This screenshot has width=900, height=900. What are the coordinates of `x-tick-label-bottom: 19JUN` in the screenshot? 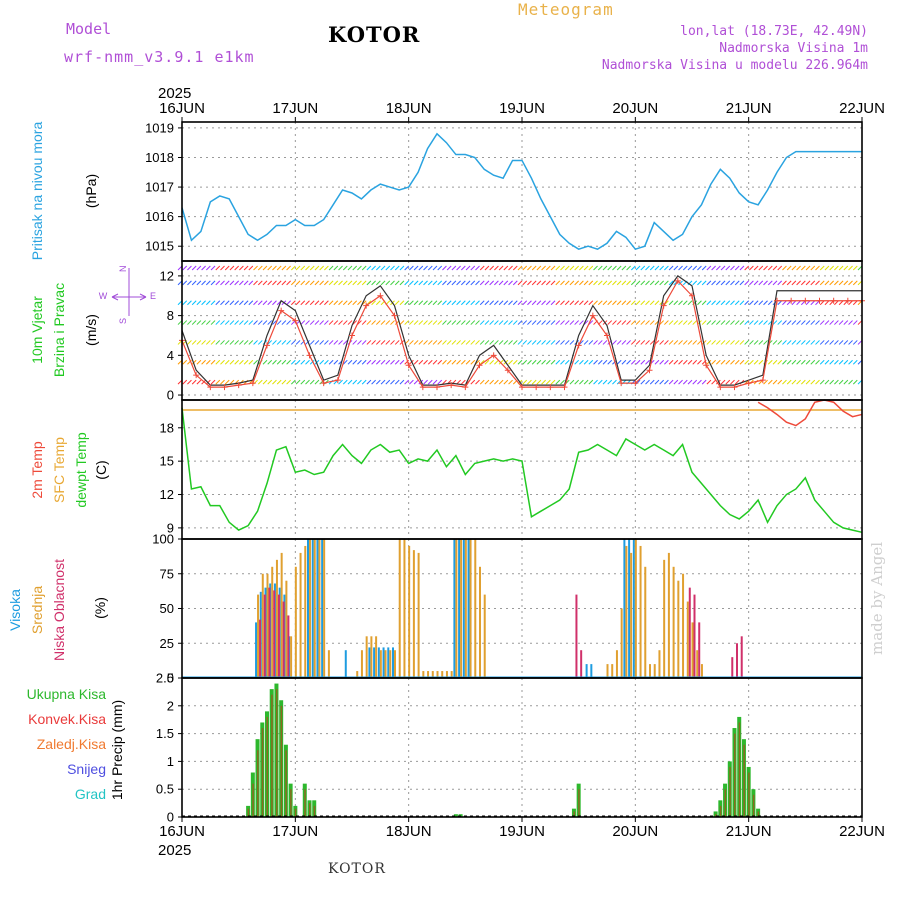 It's located at (522, 831).